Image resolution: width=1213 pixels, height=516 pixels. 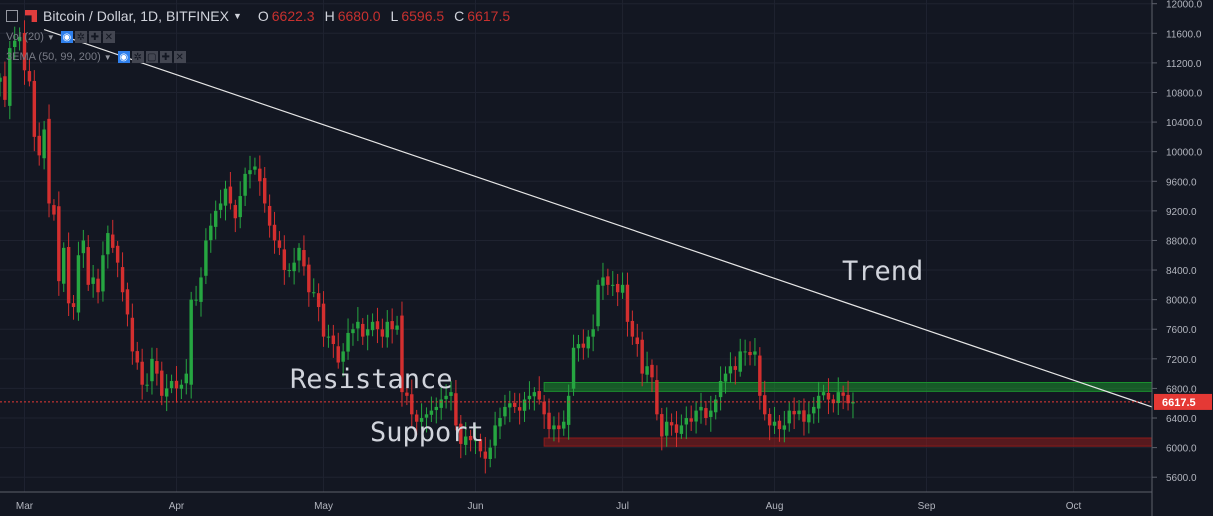 What do you see at coordinates (1181, 360) in the screenshot?
I see `y-tick-label: 7200.0` at bounding box center [1181, 360].